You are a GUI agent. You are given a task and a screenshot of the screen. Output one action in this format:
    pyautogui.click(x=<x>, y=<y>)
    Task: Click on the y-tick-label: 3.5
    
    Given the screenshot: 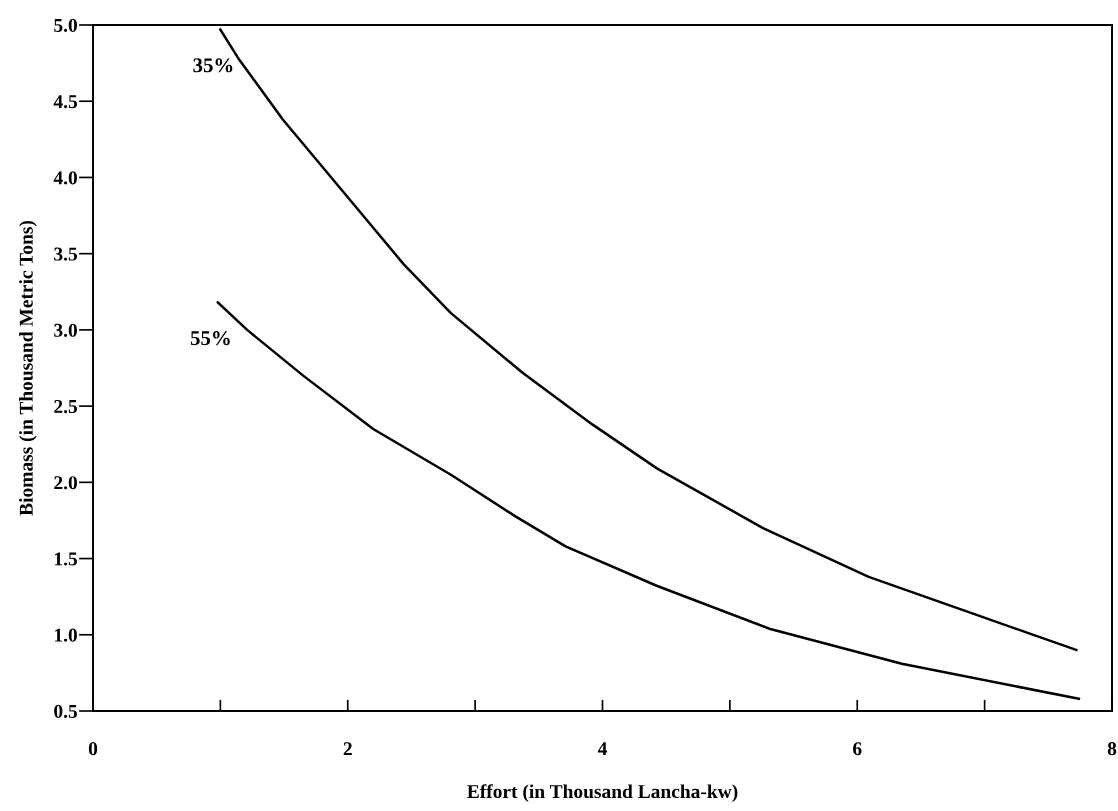 What is the action you would take?
    pyautogui.click(x=66, y=254)
    